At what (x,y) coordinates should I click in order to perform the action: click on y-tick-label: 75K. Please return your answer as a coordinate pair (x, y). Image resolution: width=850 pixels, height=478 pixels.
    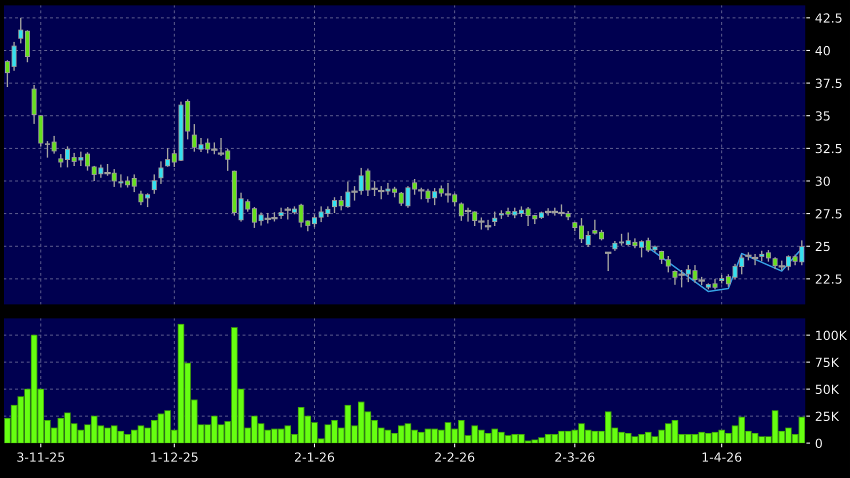
    Looking at the image, I should click on (828, 363).